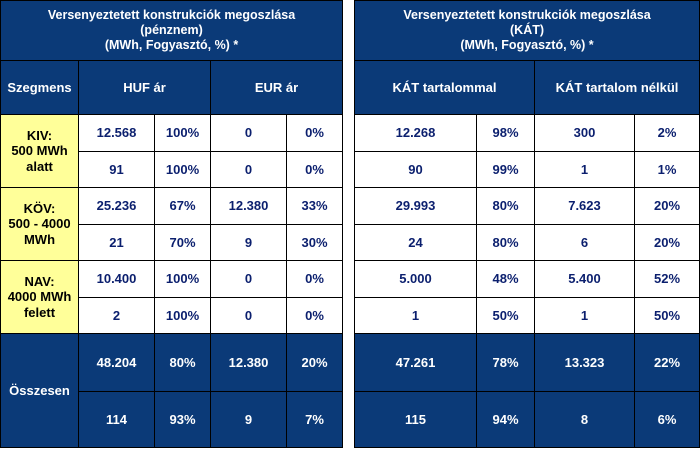  What do you see at coordinates (116, 206) in the screenshot?
I see `table-cell: 25.236` at bounding box center [116, 206].